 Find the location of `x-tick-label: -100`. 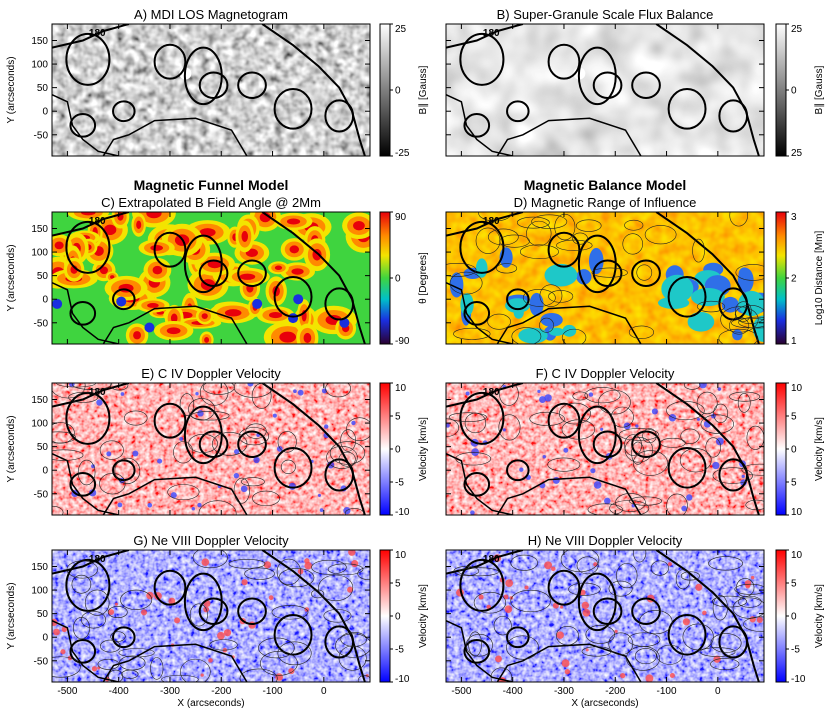

x-tick-label: -100 is located at coordinates (273, 691).